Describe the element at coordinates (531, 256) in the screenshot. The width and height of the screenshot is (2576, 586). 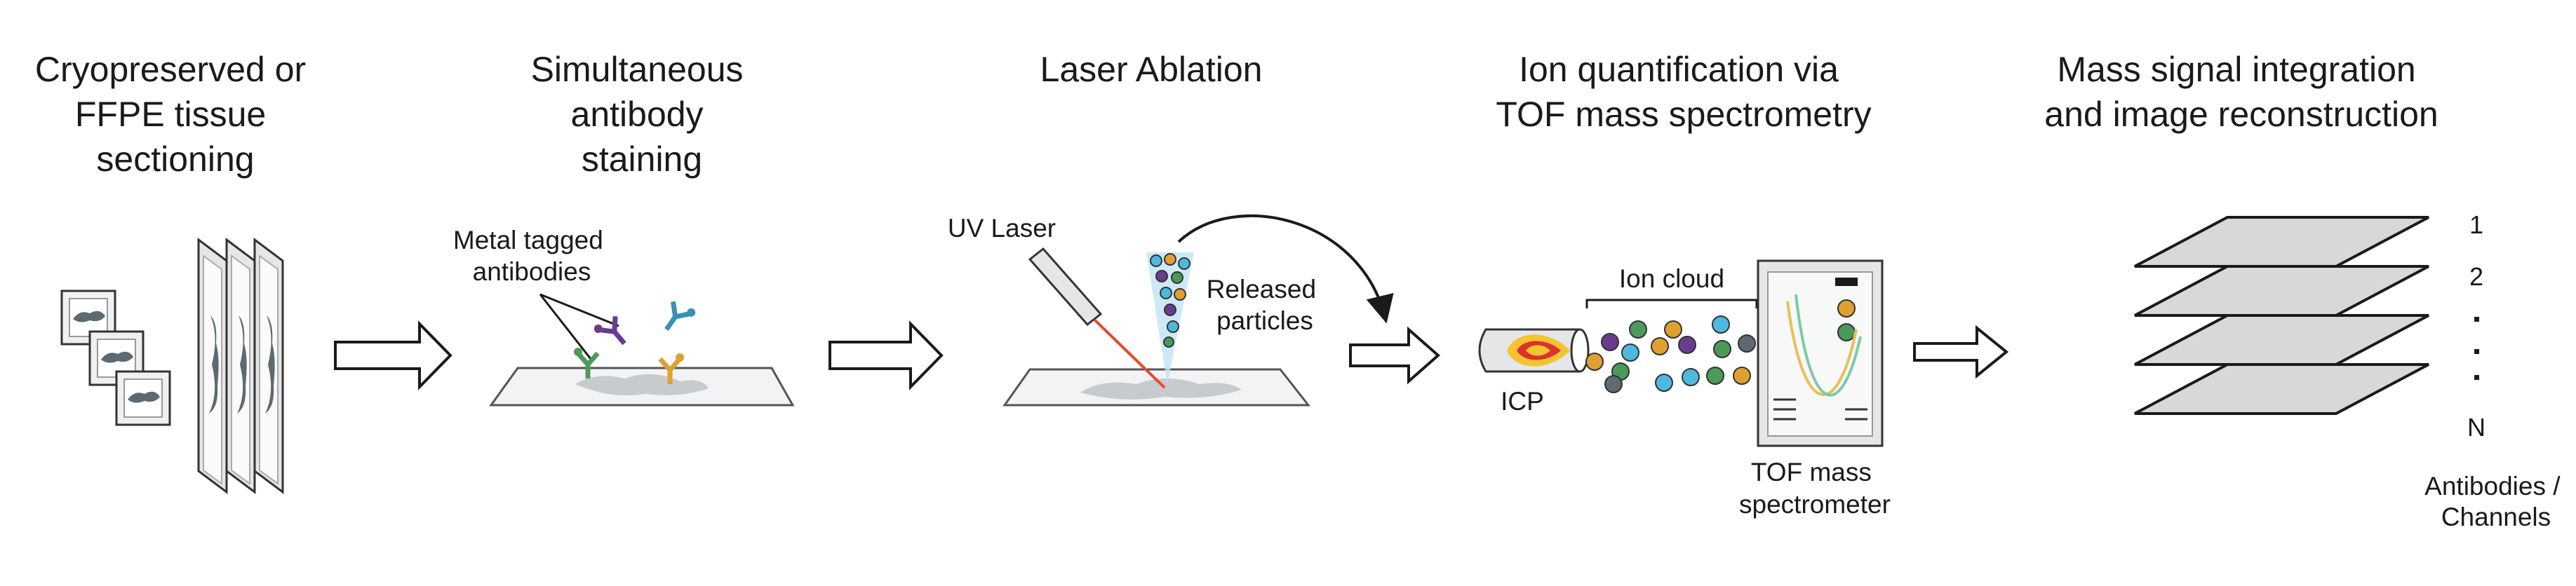
I see `metal-tagged-label: Metal tagged antibodies` at that location.